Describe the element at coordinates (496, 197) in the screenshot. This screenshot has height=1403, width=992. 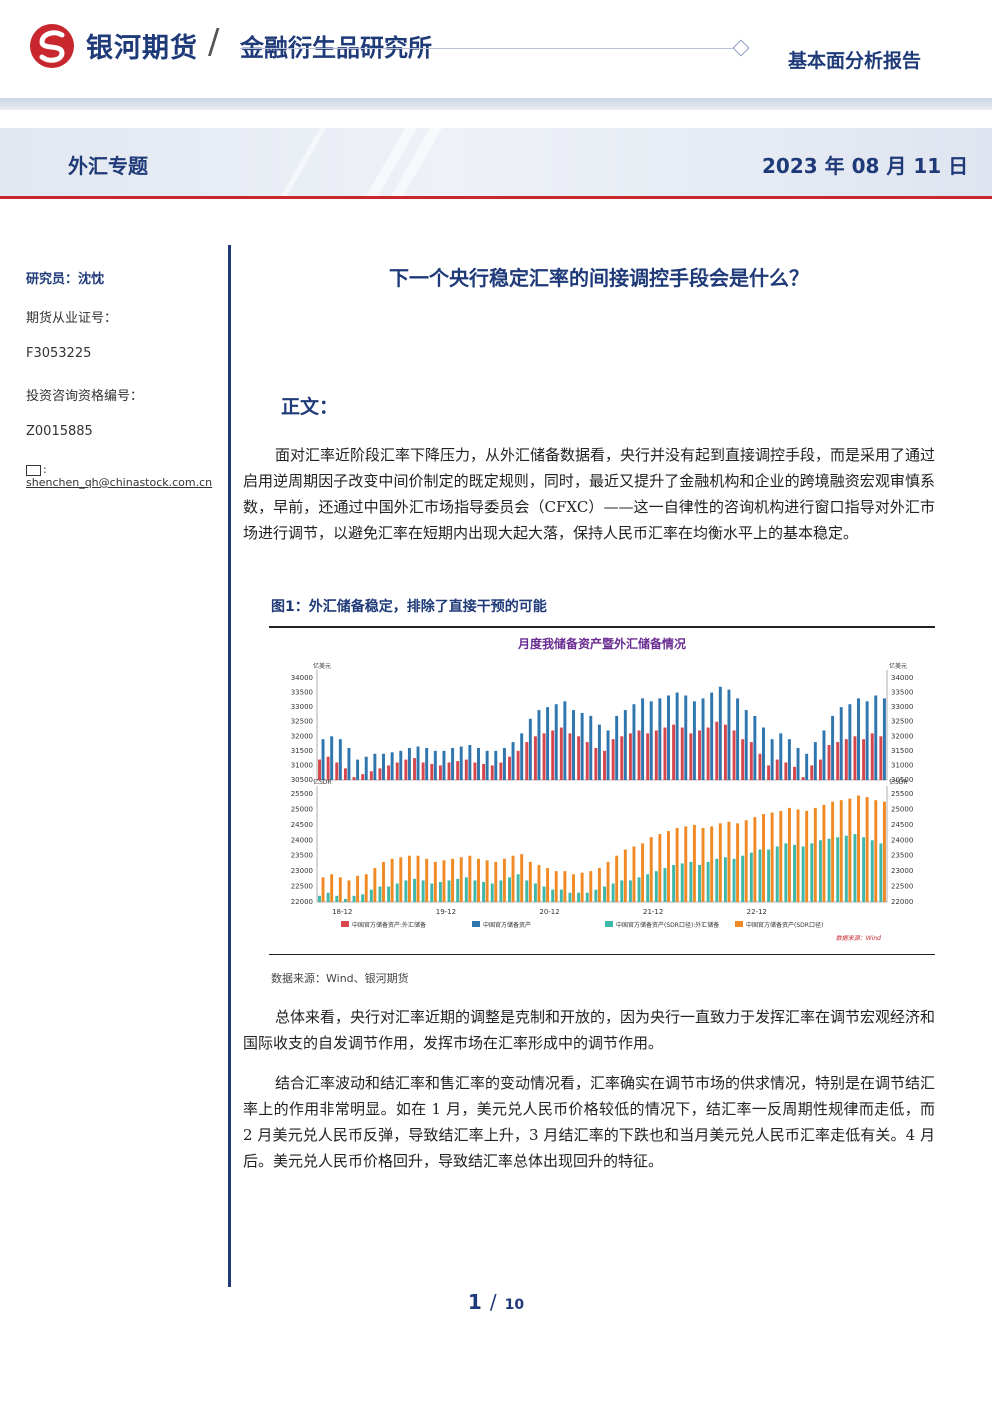
I see `band-divider` at that location.